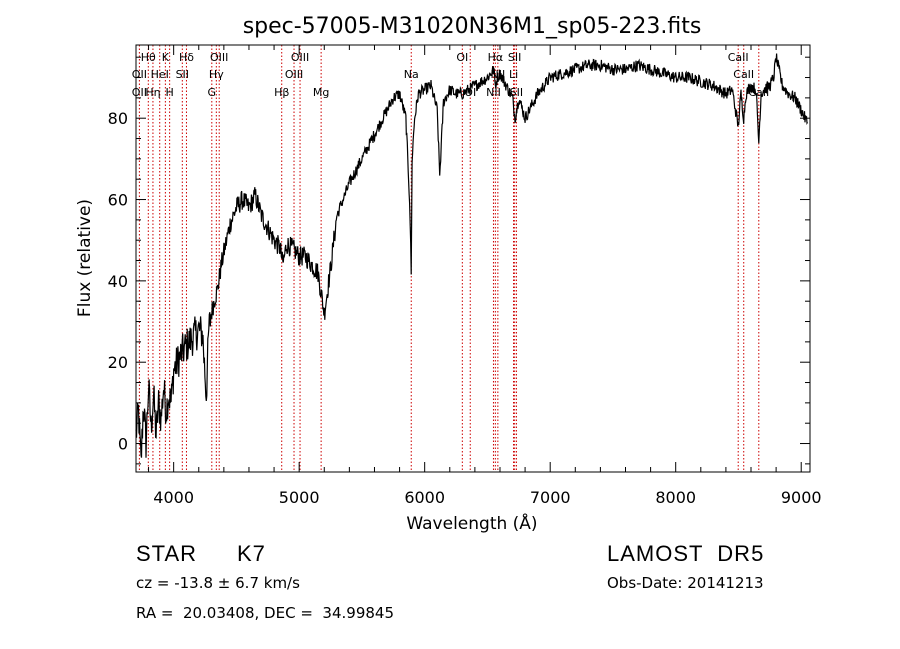 The image size is (900, 649). Describe the element at coordinates (85, 258) in the screenshot. I see `y-axis-label: Flux (relative)` at that location.